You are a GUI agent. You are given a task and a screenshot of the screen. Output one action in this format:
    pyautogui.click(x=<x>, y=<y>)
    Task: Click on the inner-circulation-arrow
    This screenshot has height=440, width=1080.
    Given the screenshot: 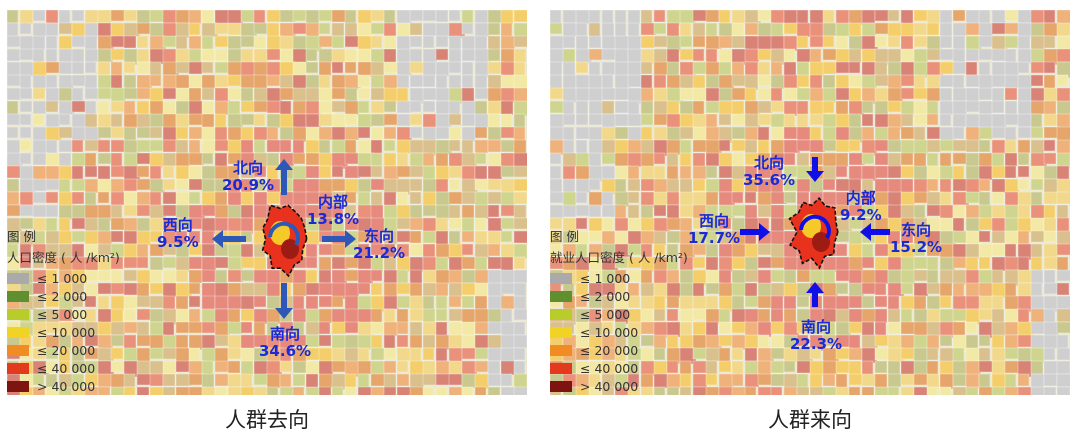 What is the action you would take?
    pyautogui.click(x=815, y=227)
    